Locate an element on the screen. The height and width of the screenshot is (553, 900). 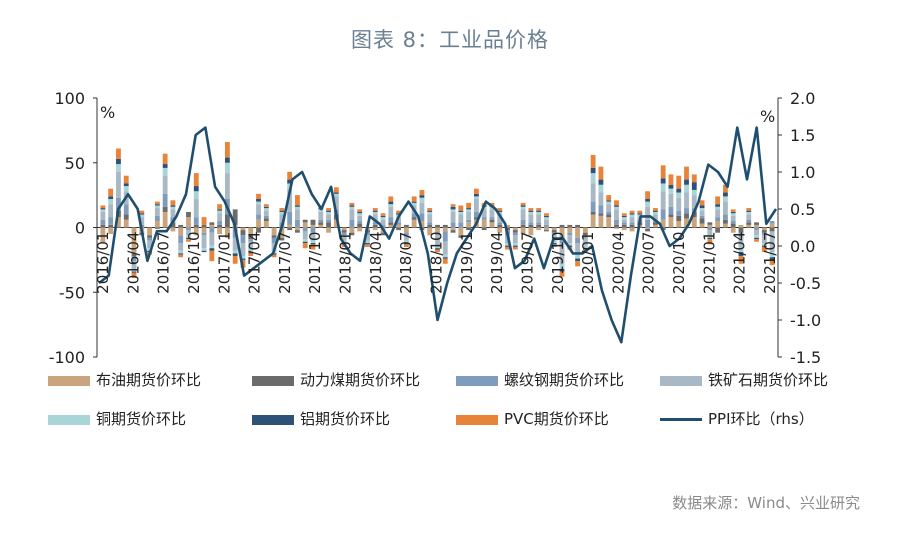
left-tick-label: 100 is located at coordinates (69, 98).